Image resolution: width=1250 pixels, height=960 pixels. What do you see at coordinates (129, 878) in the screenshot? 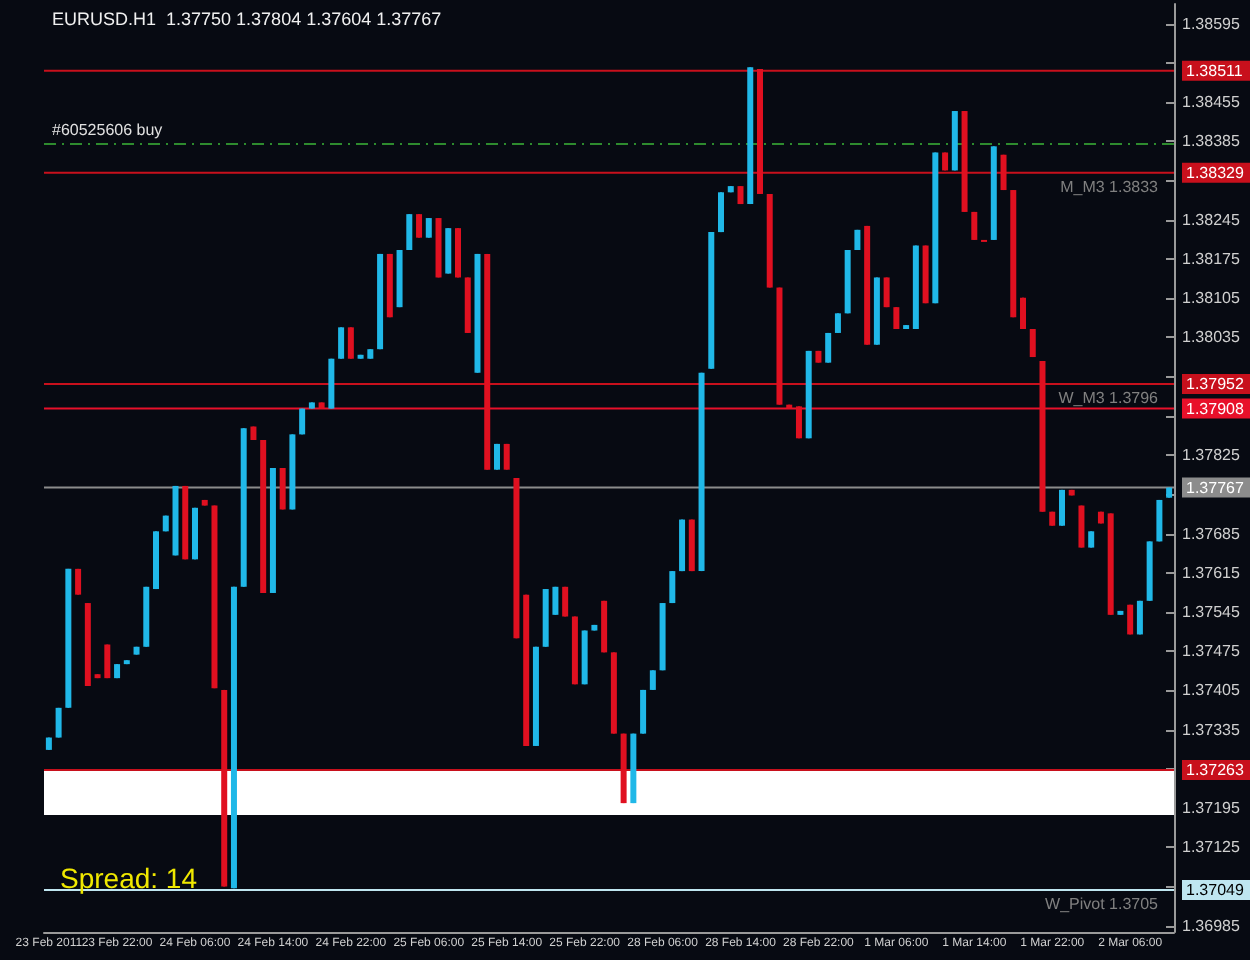
I see `annotation: Spread: 14` at bounding box center [129, 878].